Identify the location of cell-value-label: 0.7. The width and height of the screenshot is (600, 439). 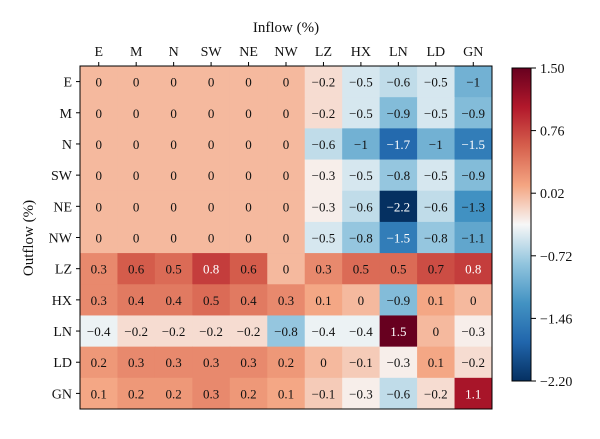
(436, 269).